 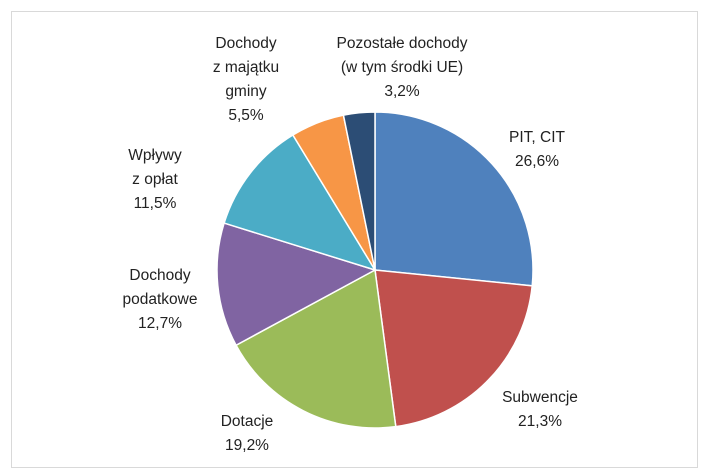 What do you see at coordinates (247, 421) in the screenshot?
I see `category-label: Dotacje` at bounding box center [247, 421].